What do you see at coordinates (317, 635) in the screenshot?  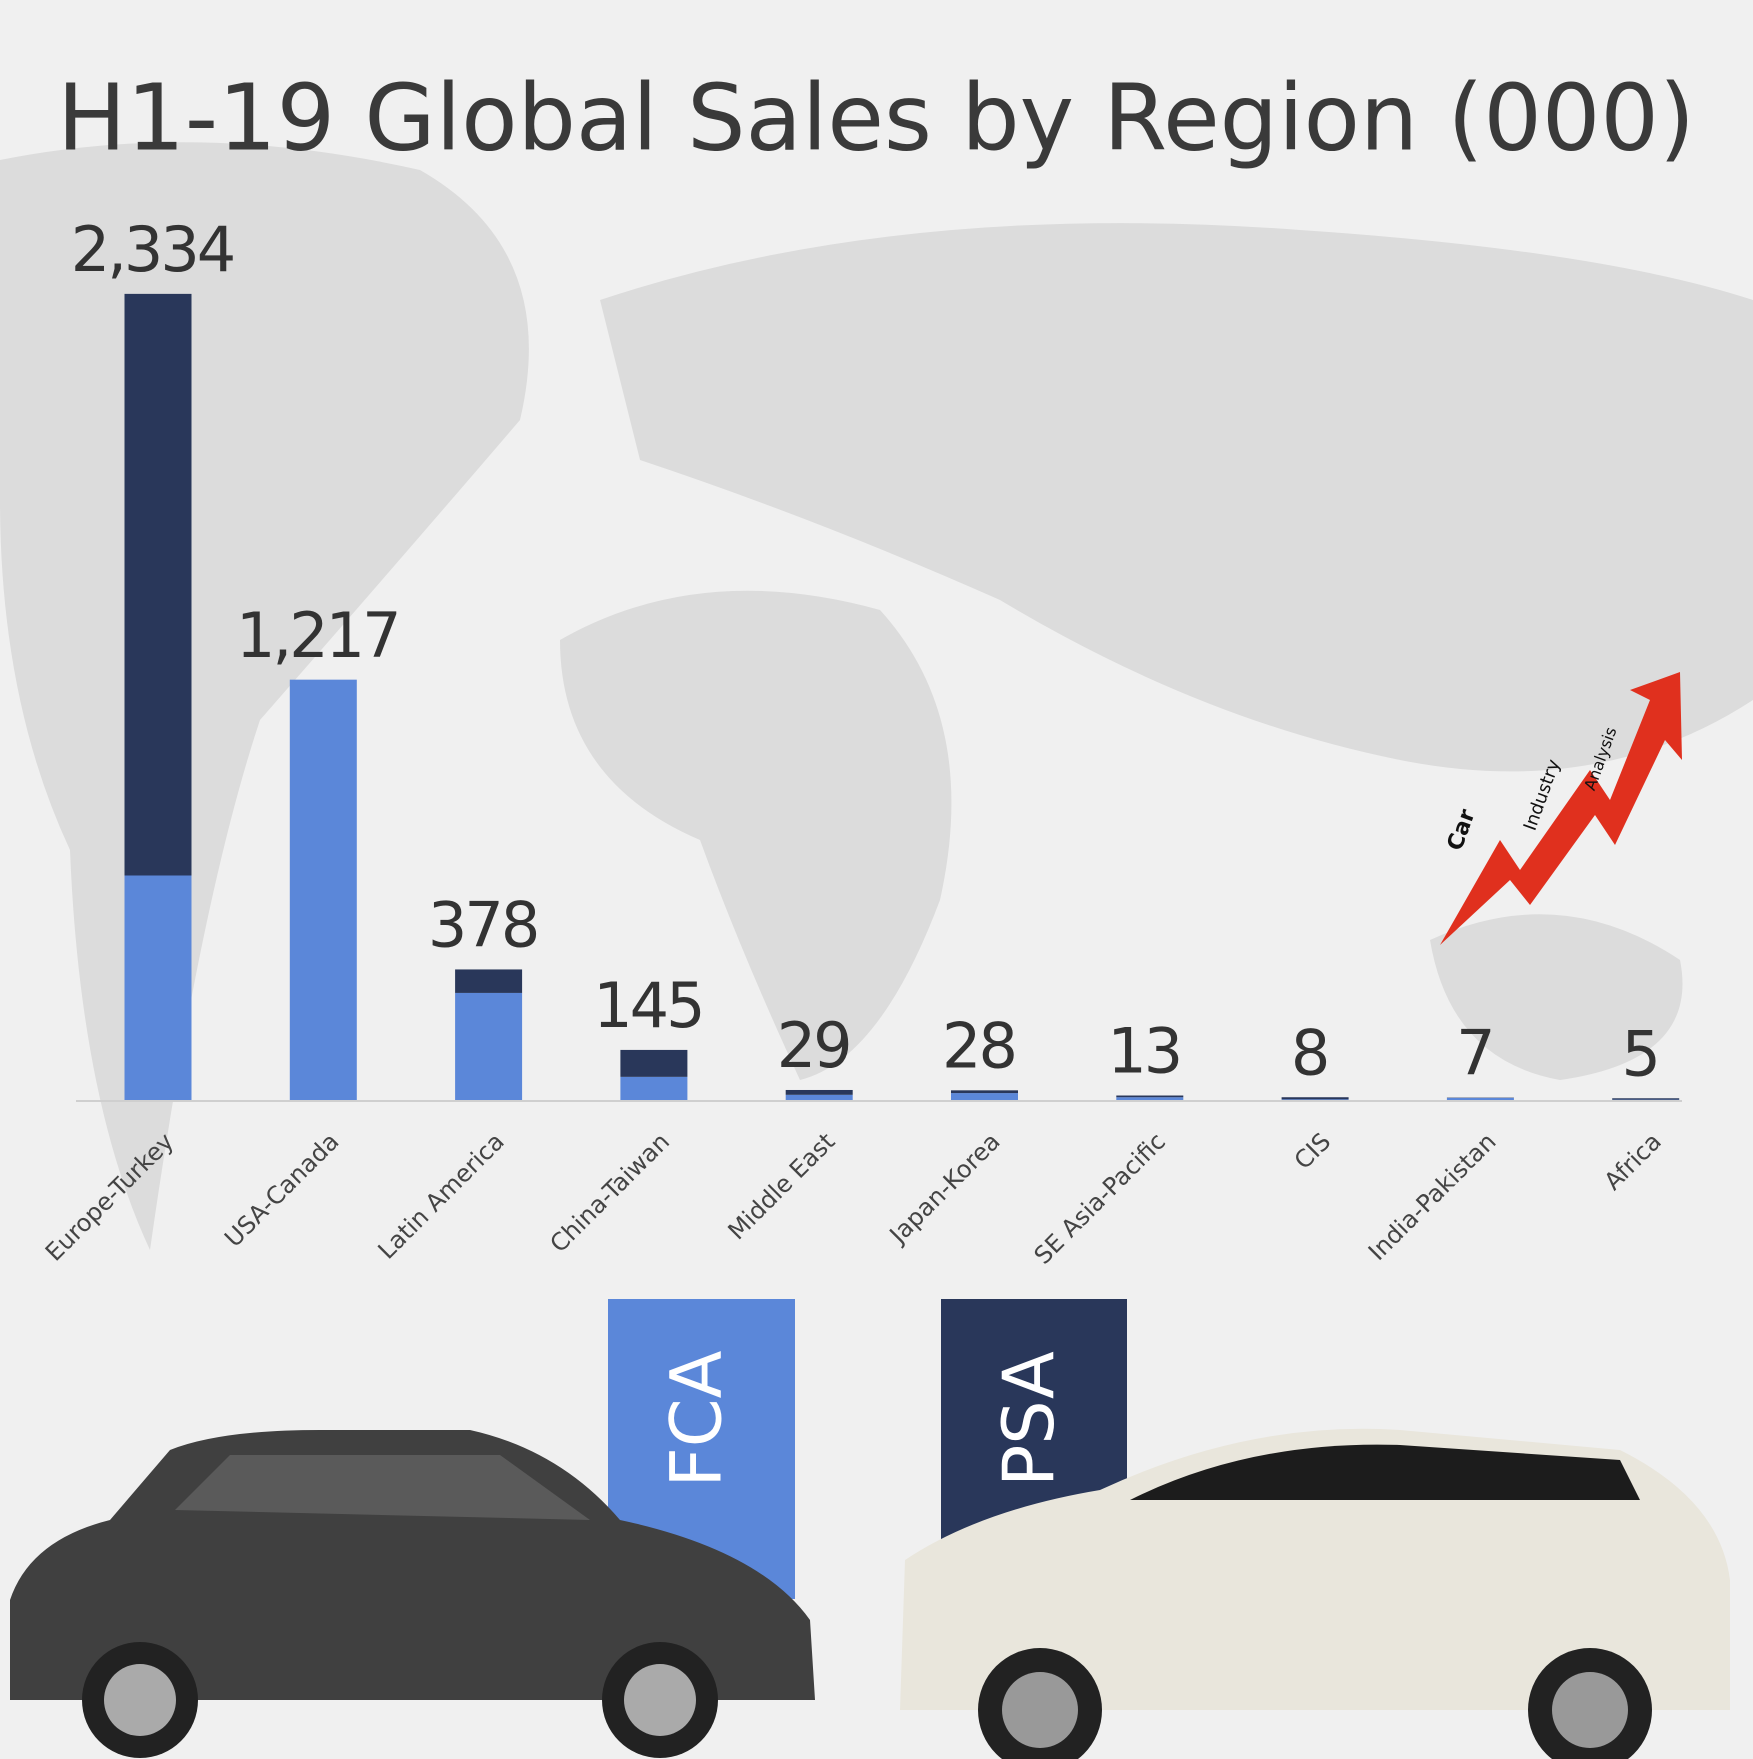 I see `value-label: 1,217` at bounding box center [317, 635].